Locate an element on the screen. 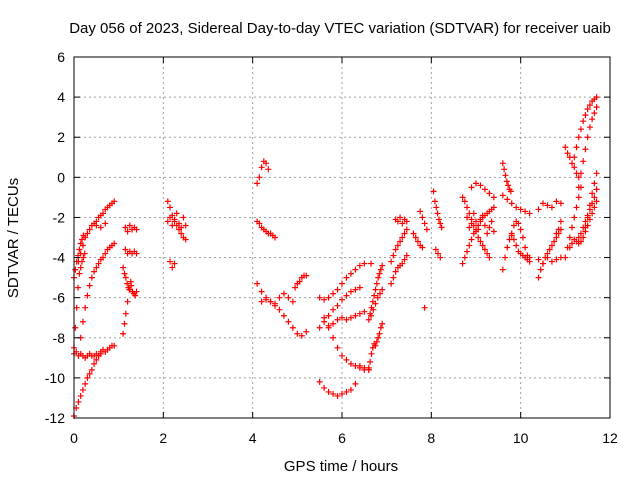 The image size is (640, 480). y-tick-label: -6 is located at coordinates (59, 298).